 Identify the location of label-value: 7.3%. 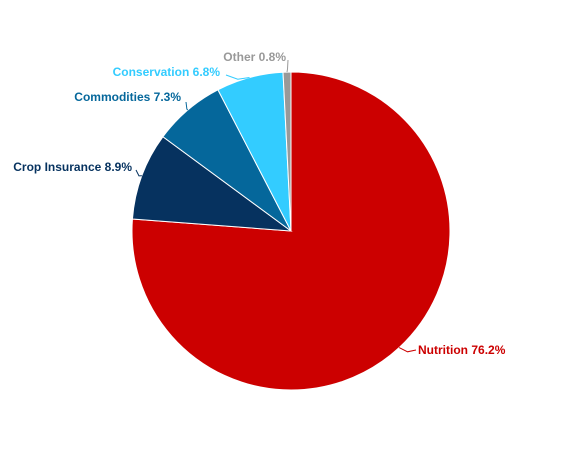
(168, 97).